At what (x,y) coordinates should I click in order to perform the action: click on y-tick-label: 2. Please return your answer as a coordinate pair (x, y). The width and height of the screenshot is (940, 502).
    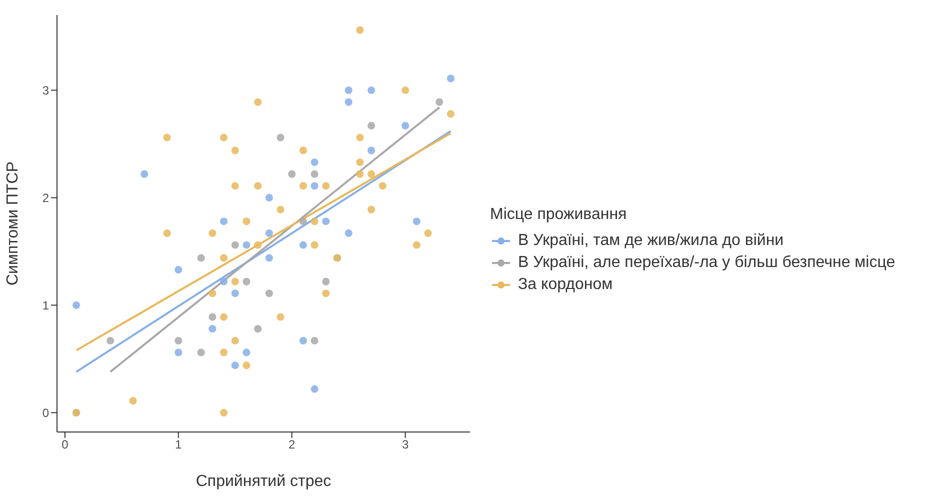
    Looking at the image, I should click on (46, 197).